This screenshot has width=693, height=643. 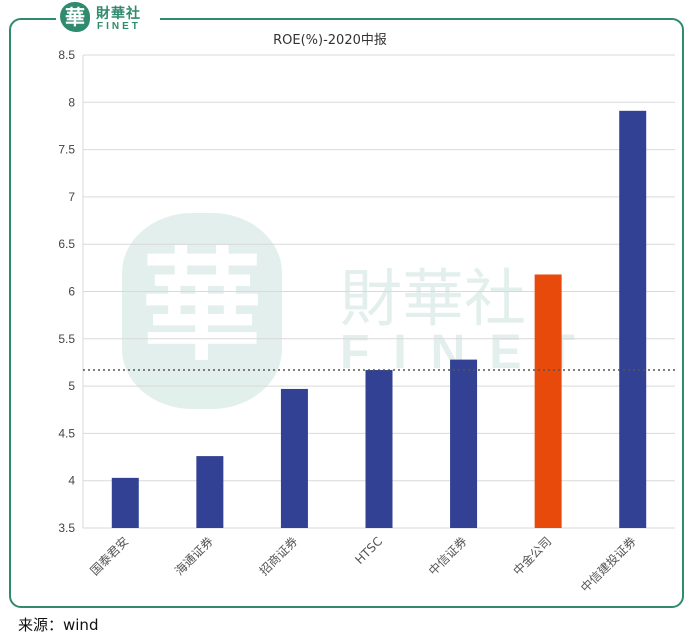 I want to click on y-tick-label: 5.5, so click(x=66, y=339).